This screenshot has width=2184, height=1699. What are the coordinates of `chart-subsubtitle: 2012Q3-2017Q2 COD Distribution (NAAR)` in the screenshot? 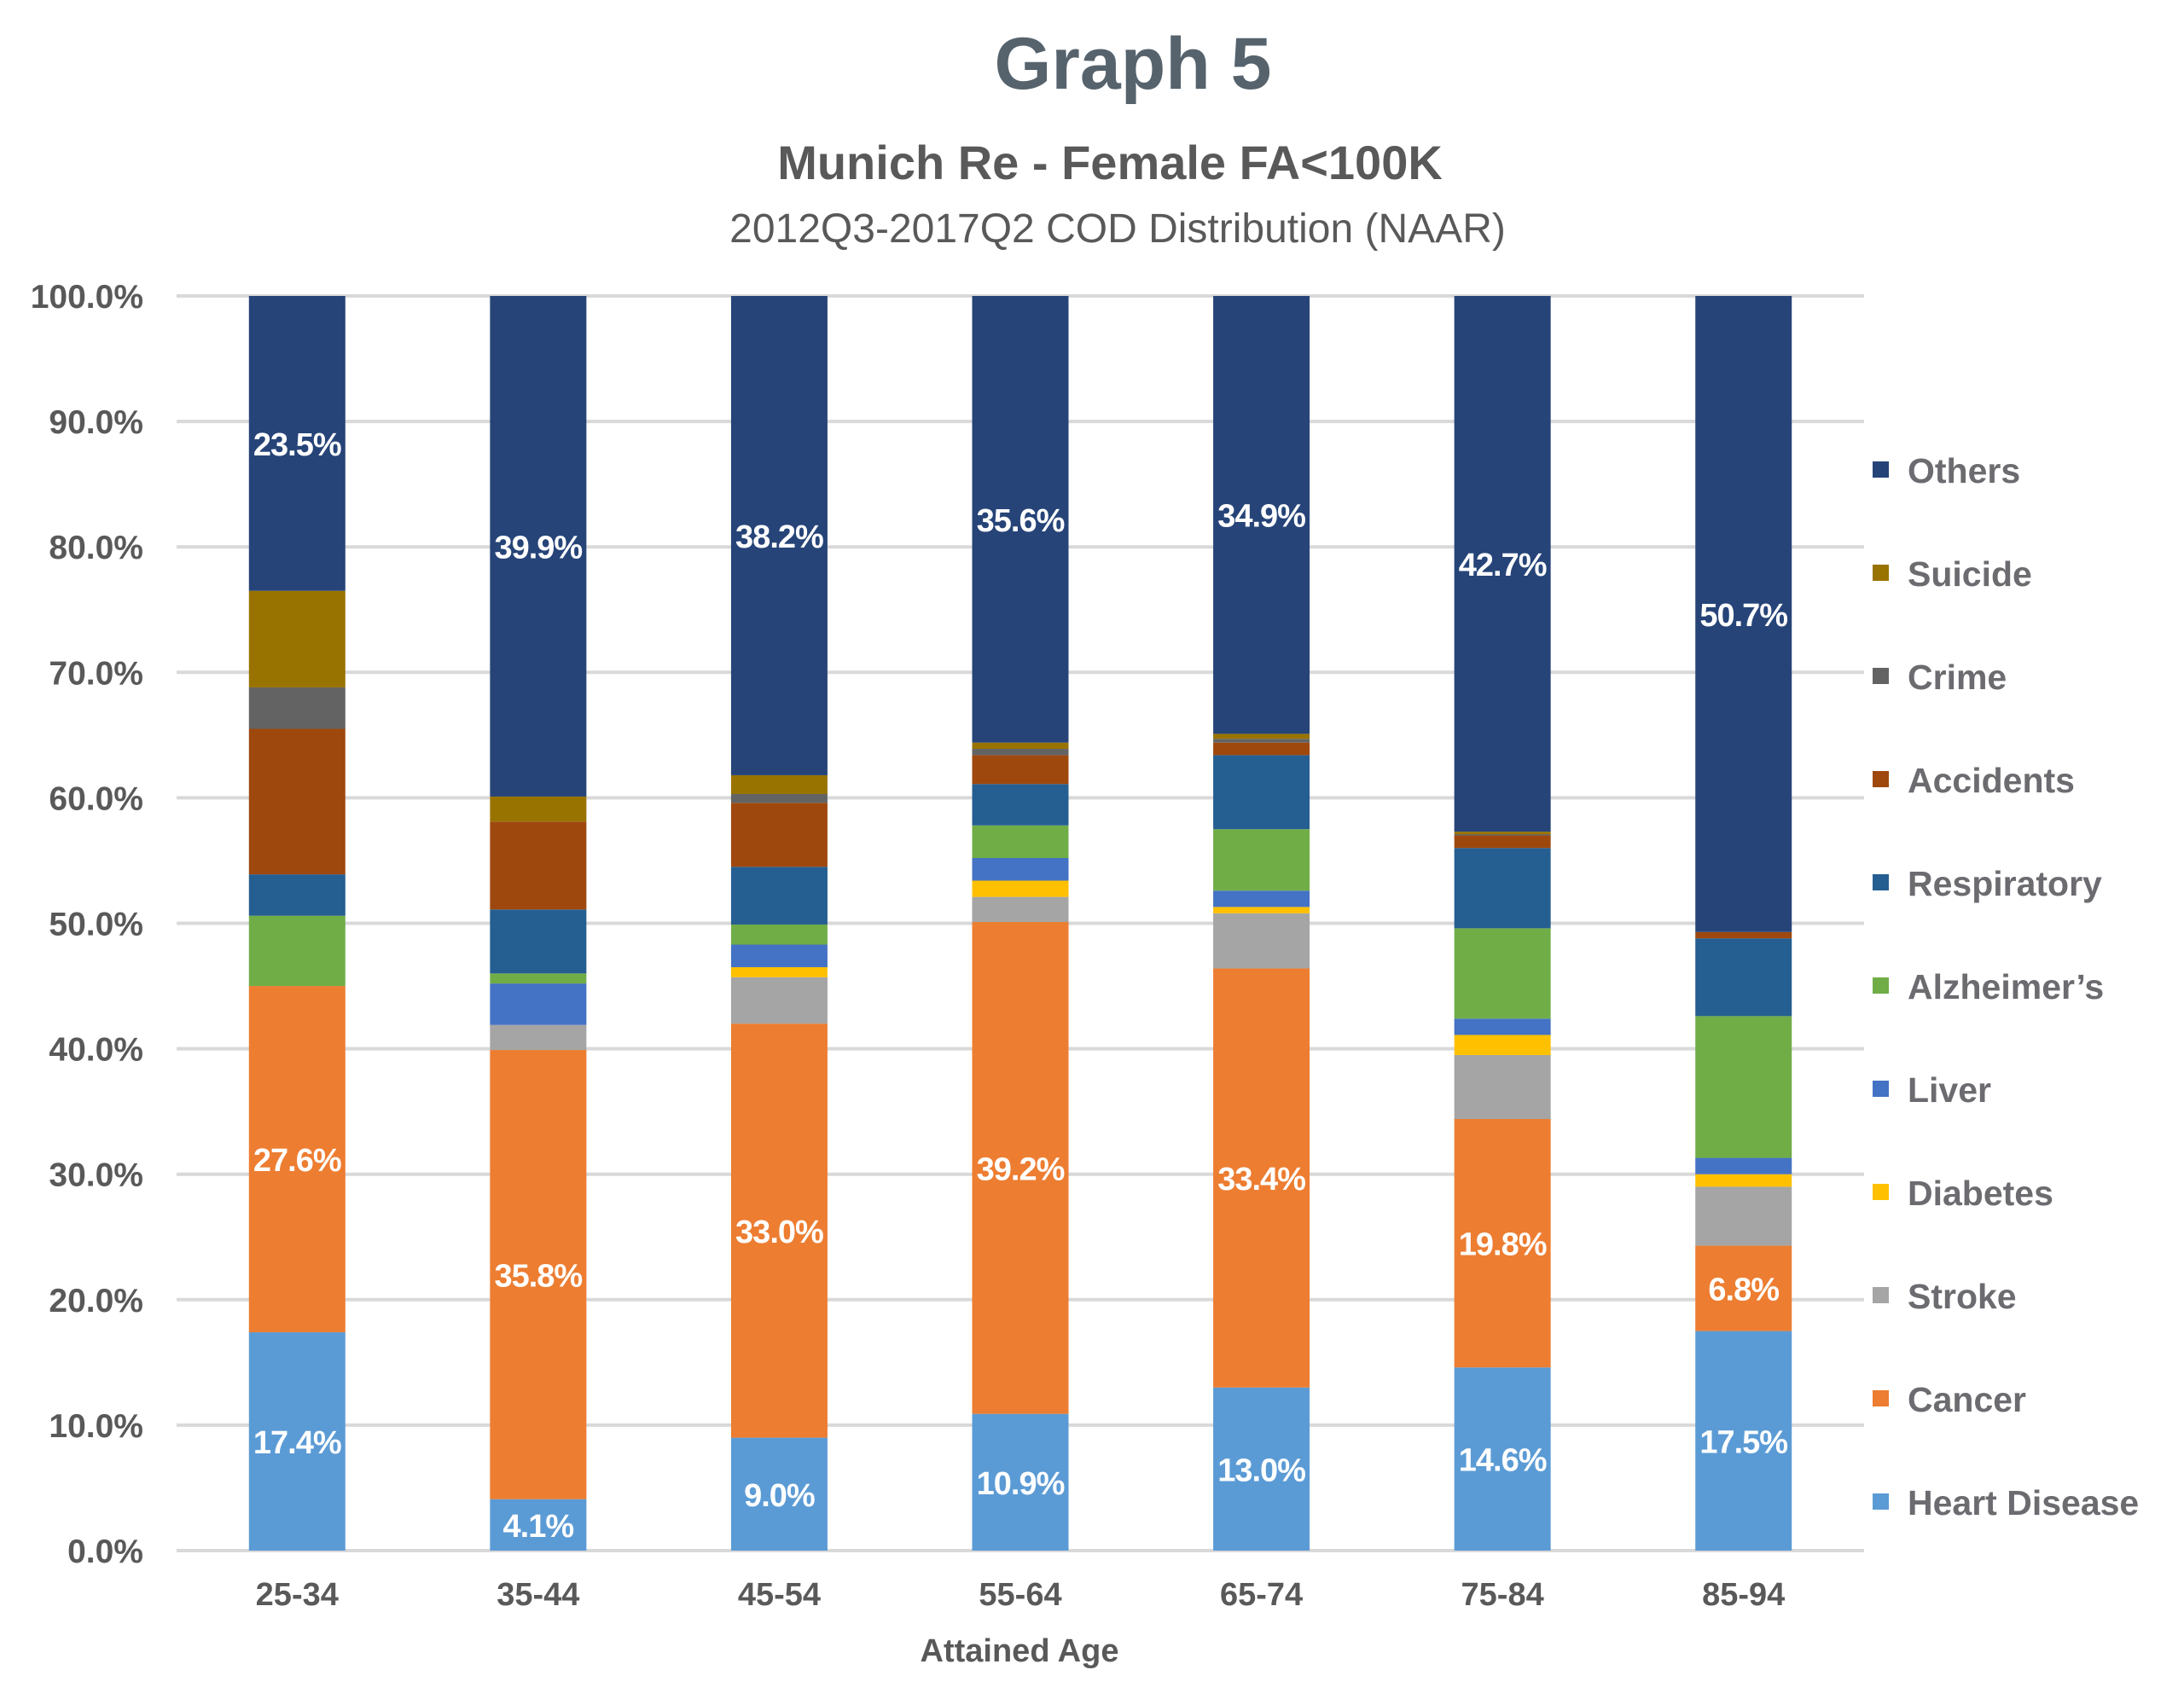 It's located at (1117, 229).